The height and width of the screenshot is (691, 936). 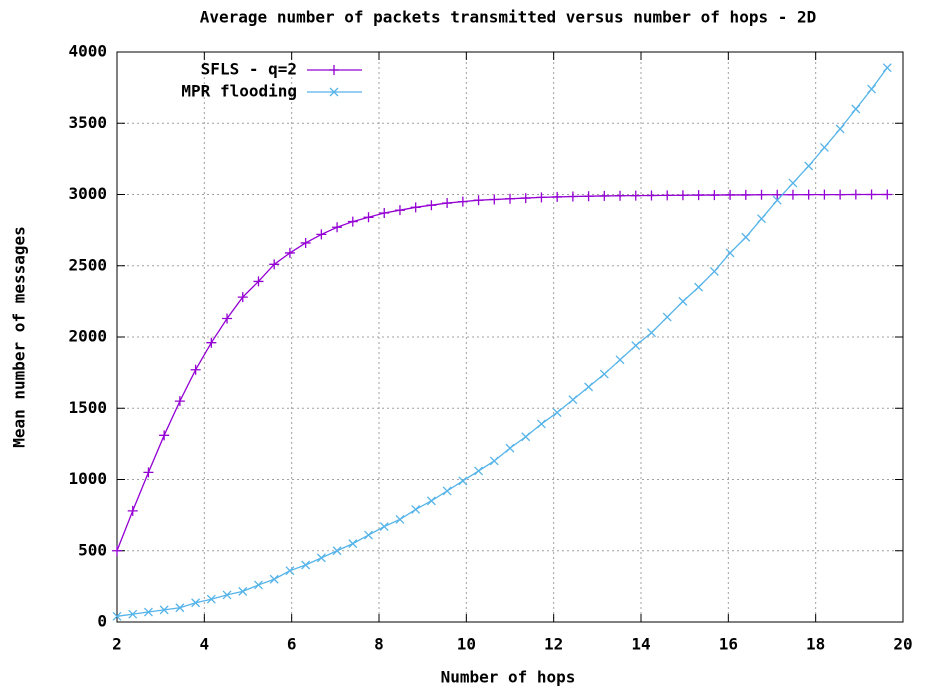 What do you see at coordinates (508, 677) in the screenshot?
I see `x-axis-label: Number of hops` at bounding box center [508, 677].